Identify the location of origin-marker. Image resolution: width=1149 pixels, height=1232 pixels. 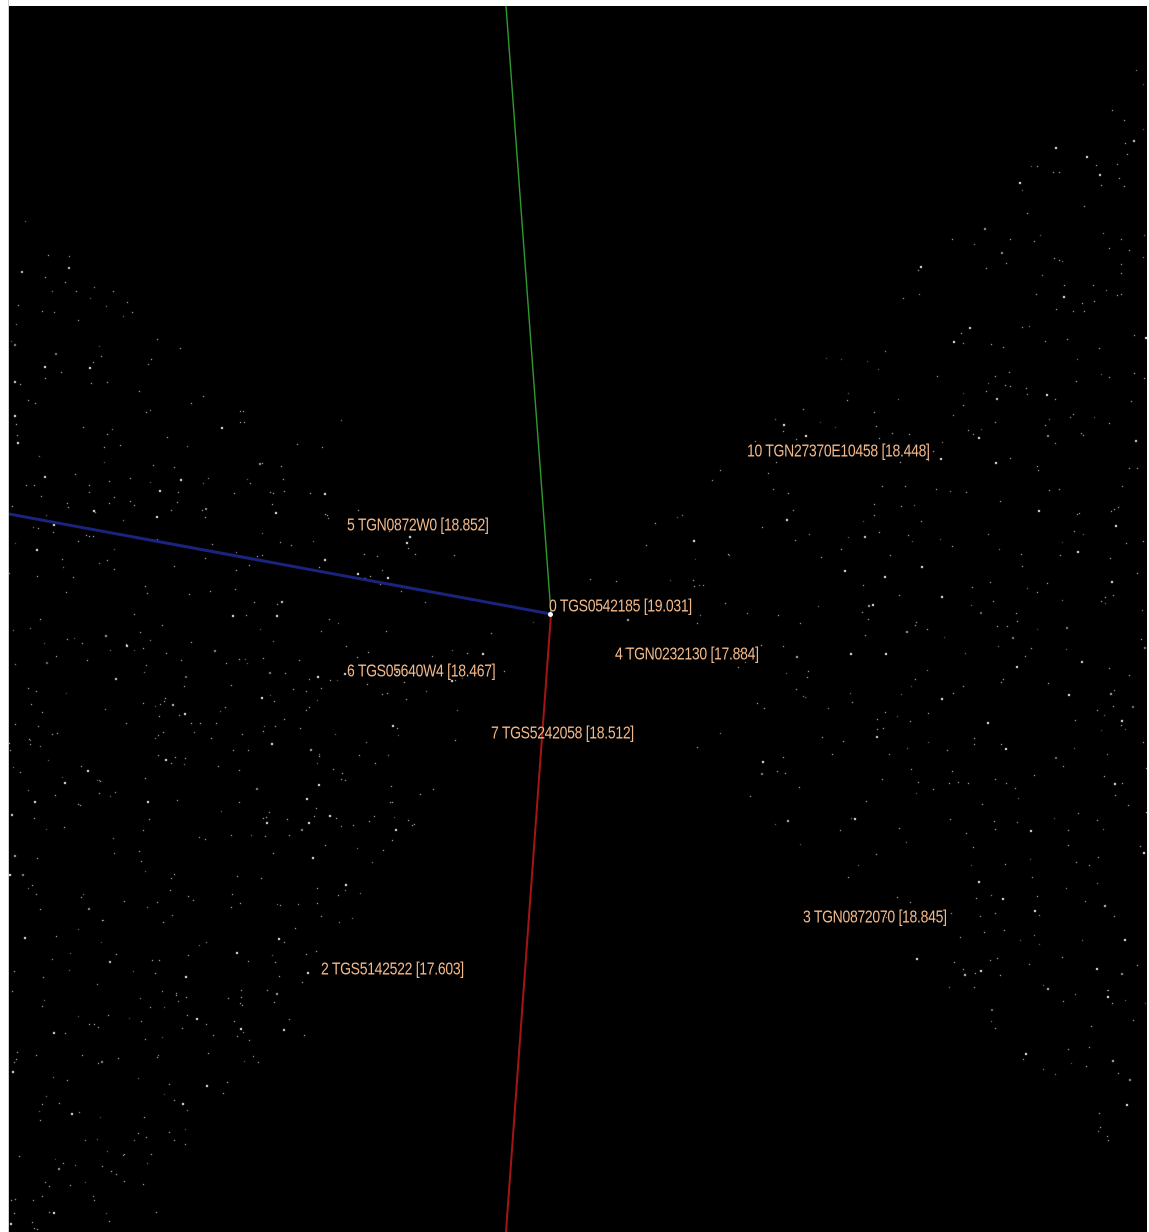
(550, 614).